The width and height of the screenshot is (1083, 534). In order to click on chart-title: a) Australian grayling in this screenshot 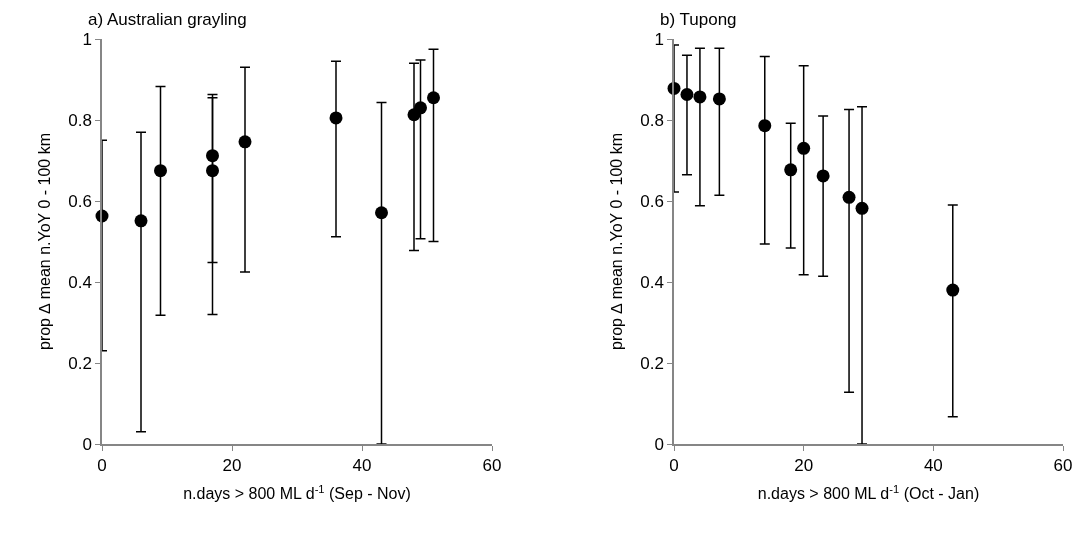, I will do `click(167, 20)`.